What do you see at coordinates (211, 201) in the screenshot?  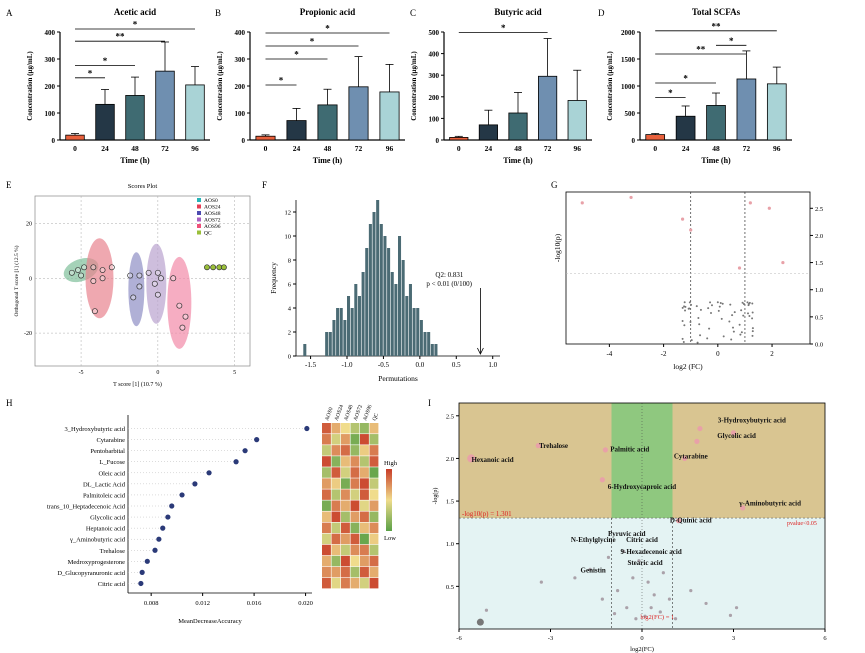 I see `legend-label: AOS0` at bounding box center [211, 201].